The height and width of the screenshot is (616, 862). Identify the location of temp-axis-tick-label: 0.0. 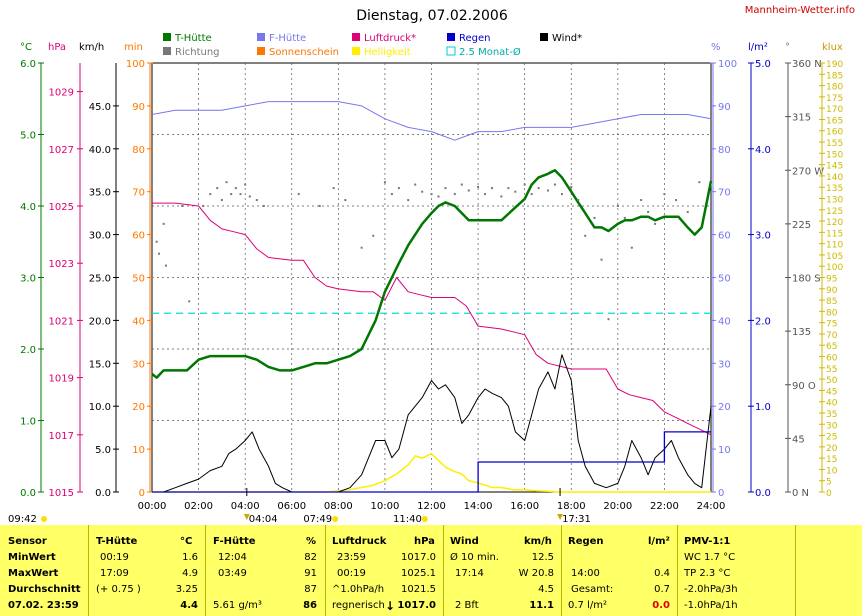
(28, 493).